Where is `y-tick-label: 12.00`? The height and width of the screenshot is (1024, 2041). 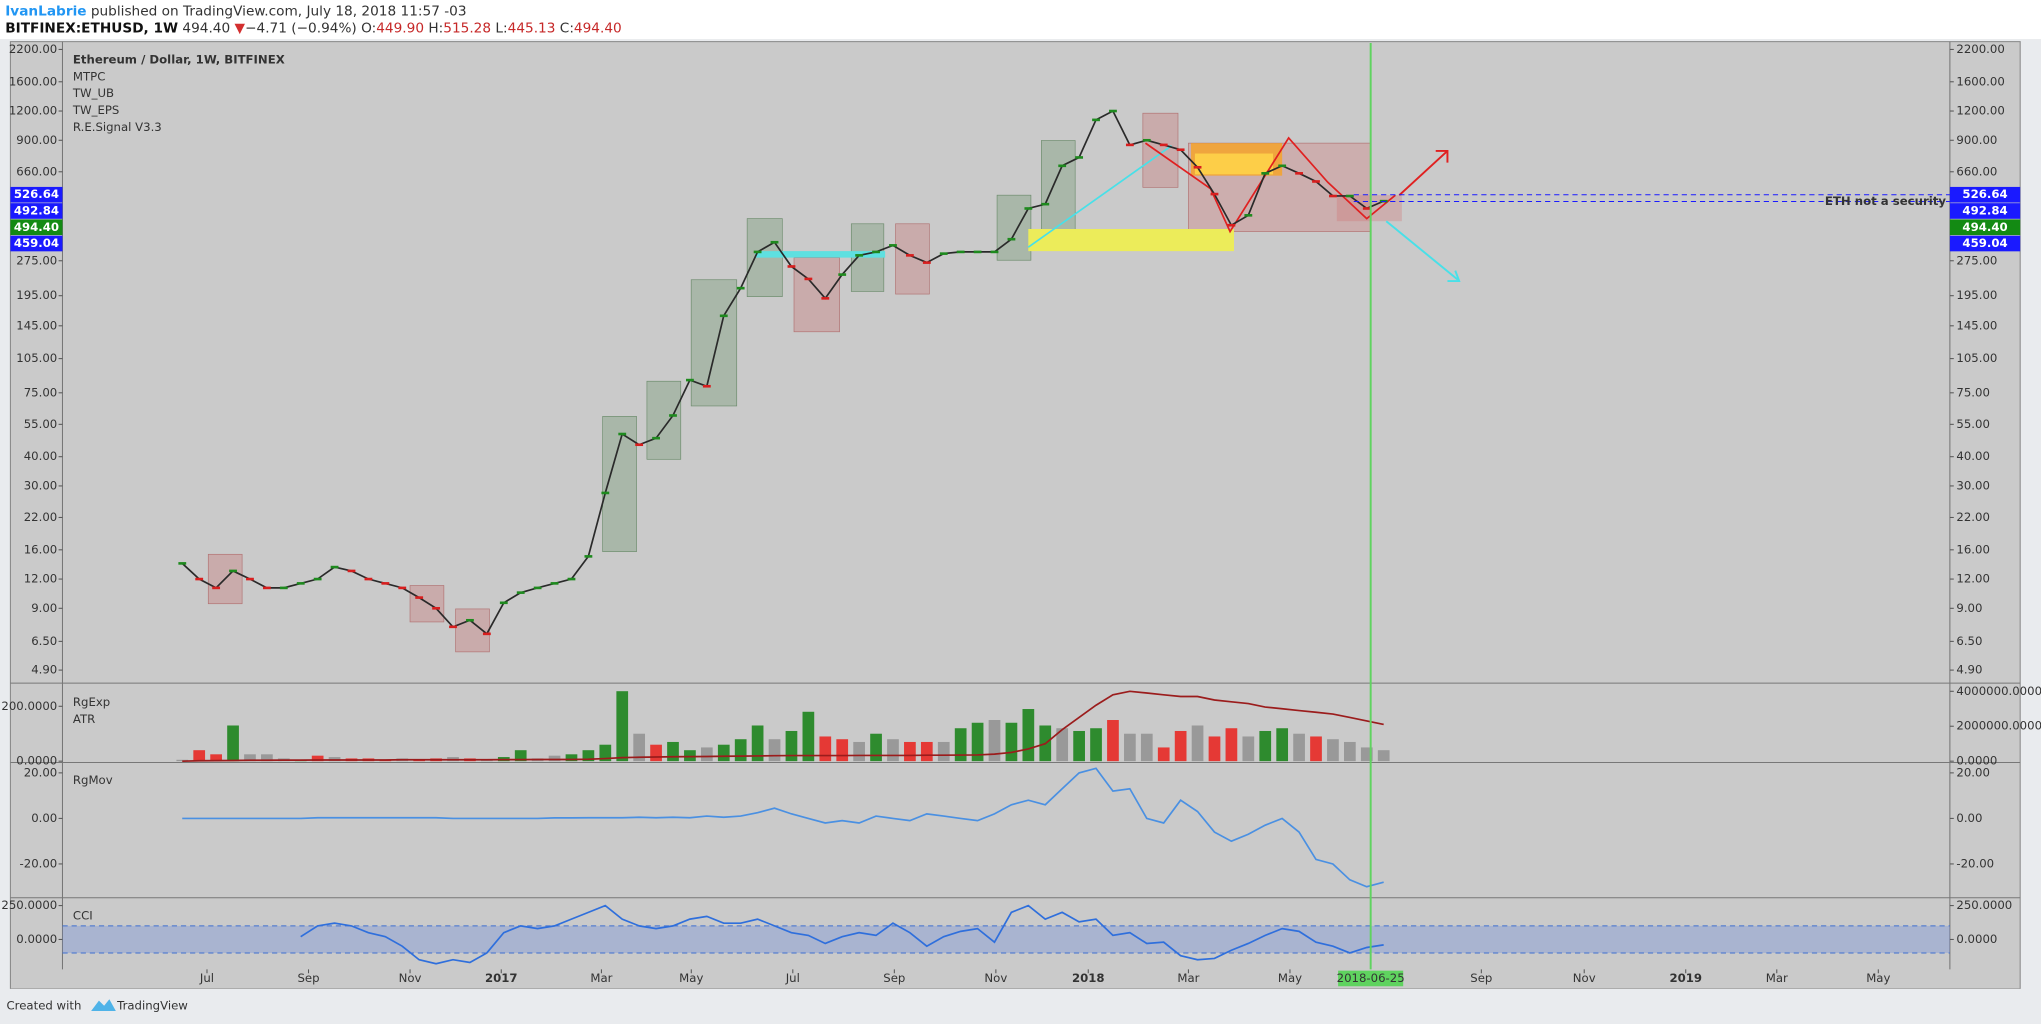 y-tick-label: 12.00 is located at coordinates (1973, 579).